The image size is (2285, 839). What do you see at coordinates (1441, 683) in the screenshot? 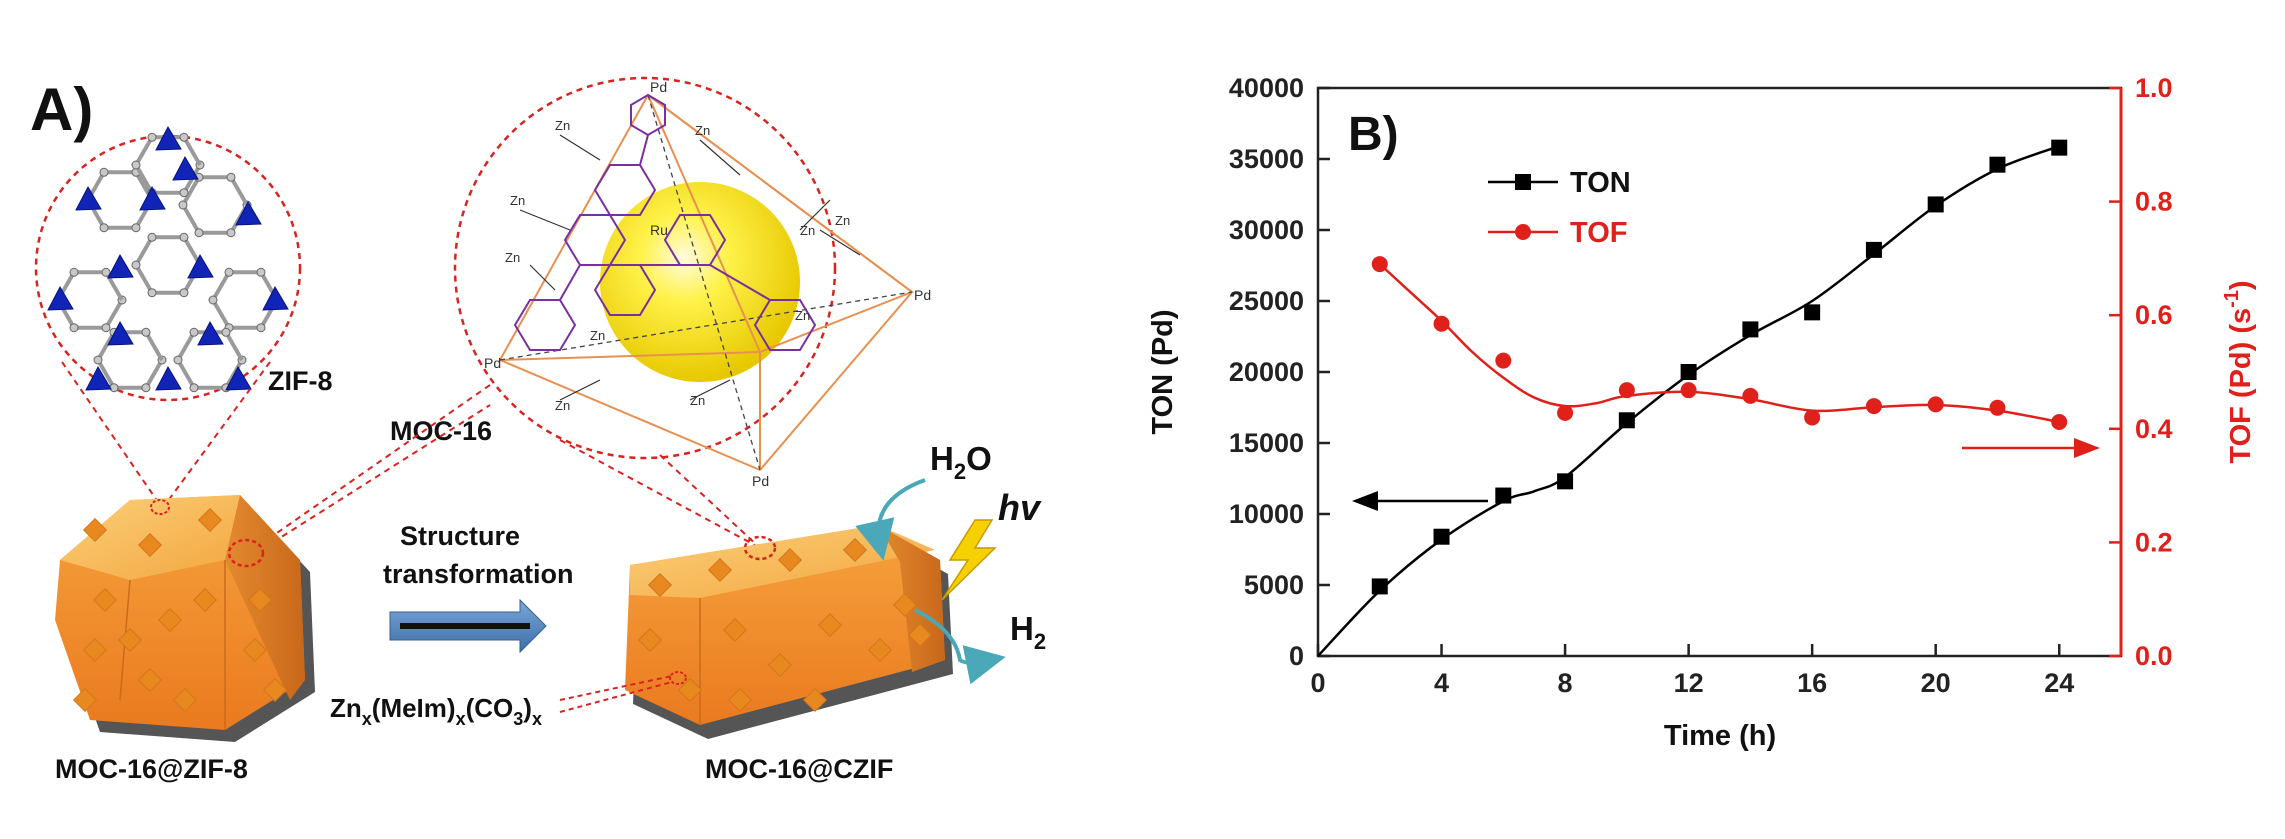
I see `x-tick-label: 4` at bounding box center [1441, 683].